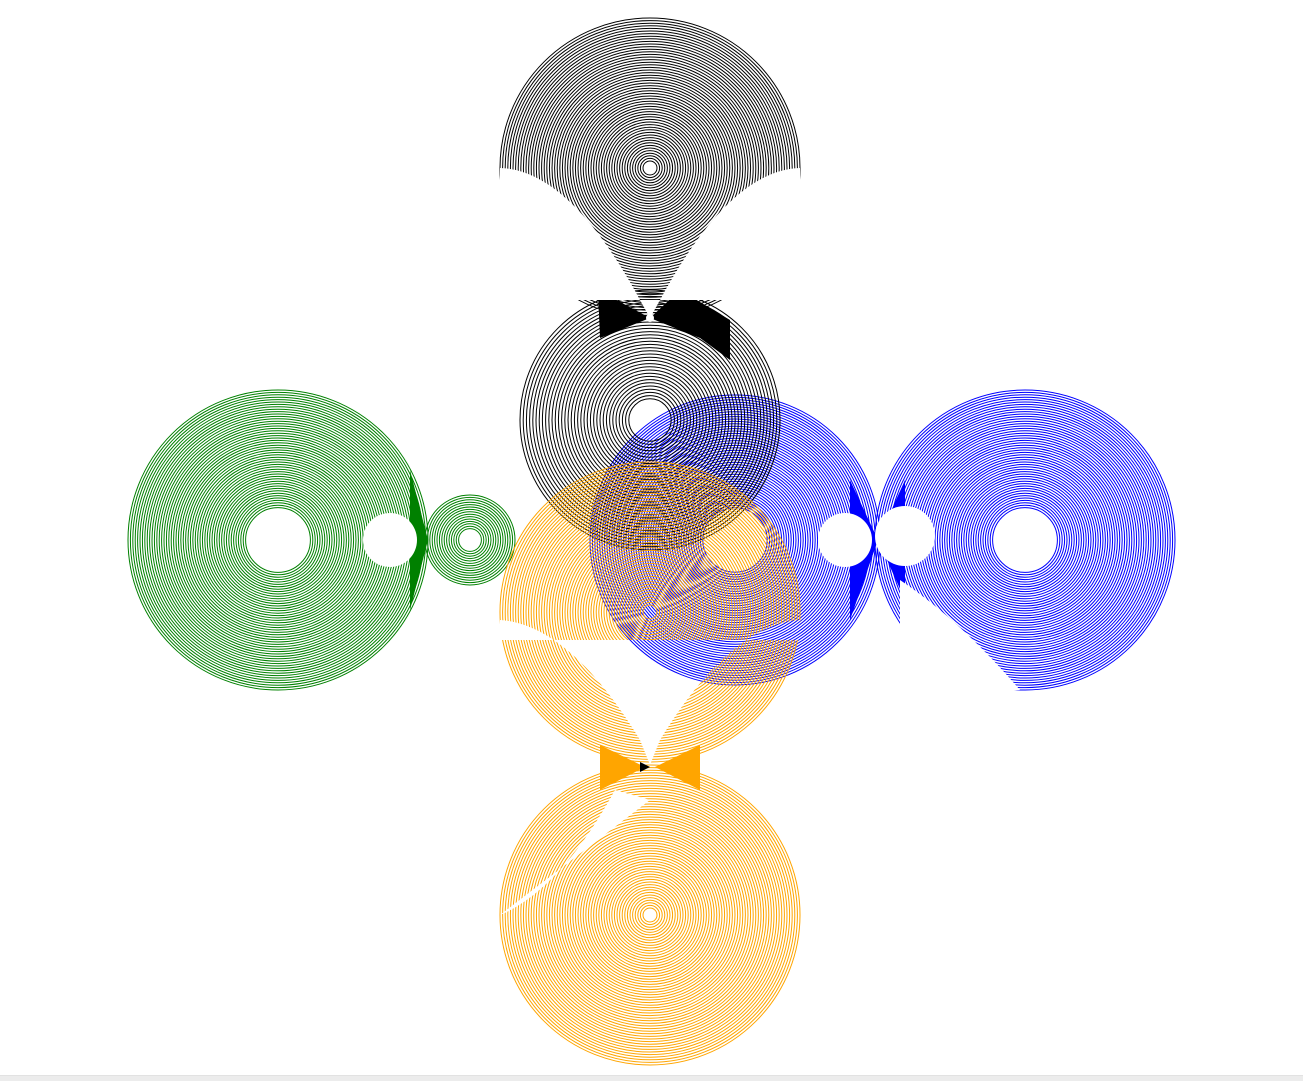  I want to click on green-outer-disk-ring, so click(278, 540).